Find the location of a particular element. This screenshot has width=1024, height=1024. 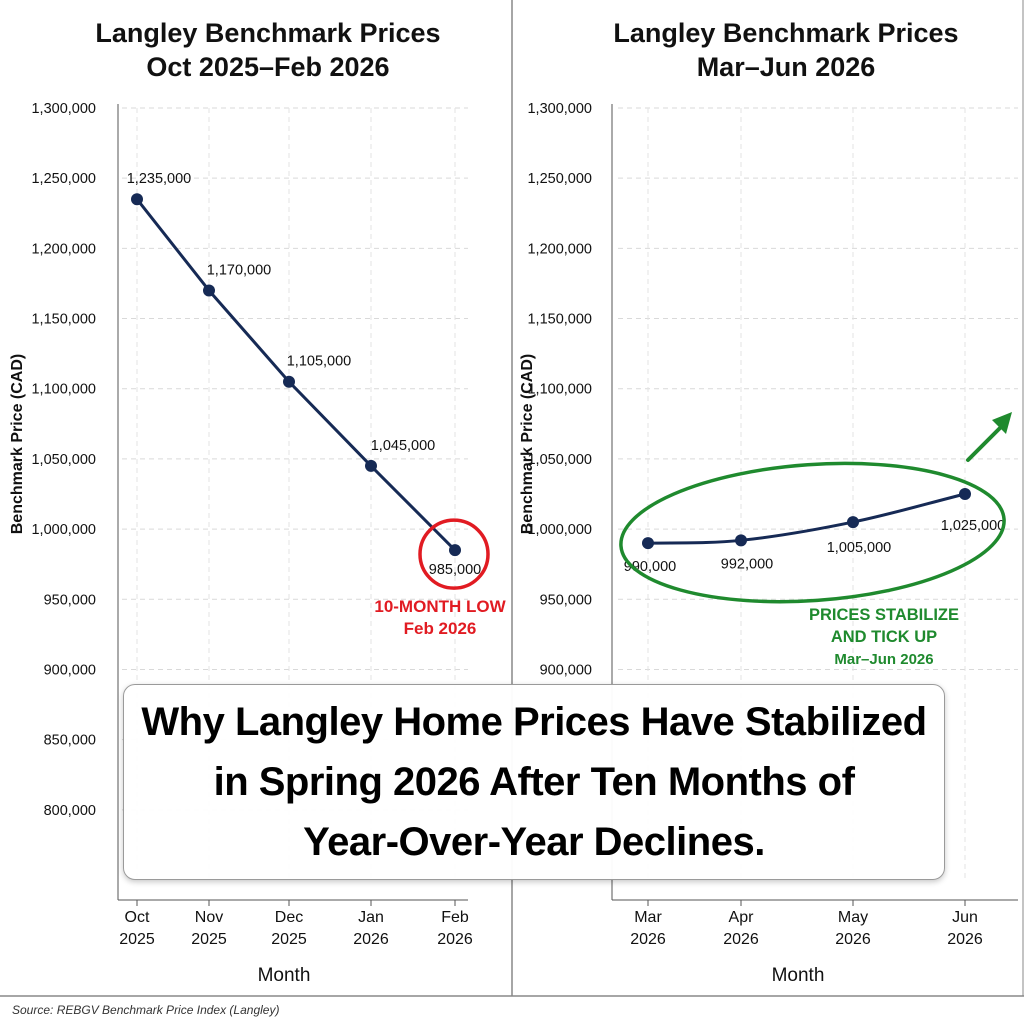

data-label: 1,170,000 is located at coordinates (239, 270).